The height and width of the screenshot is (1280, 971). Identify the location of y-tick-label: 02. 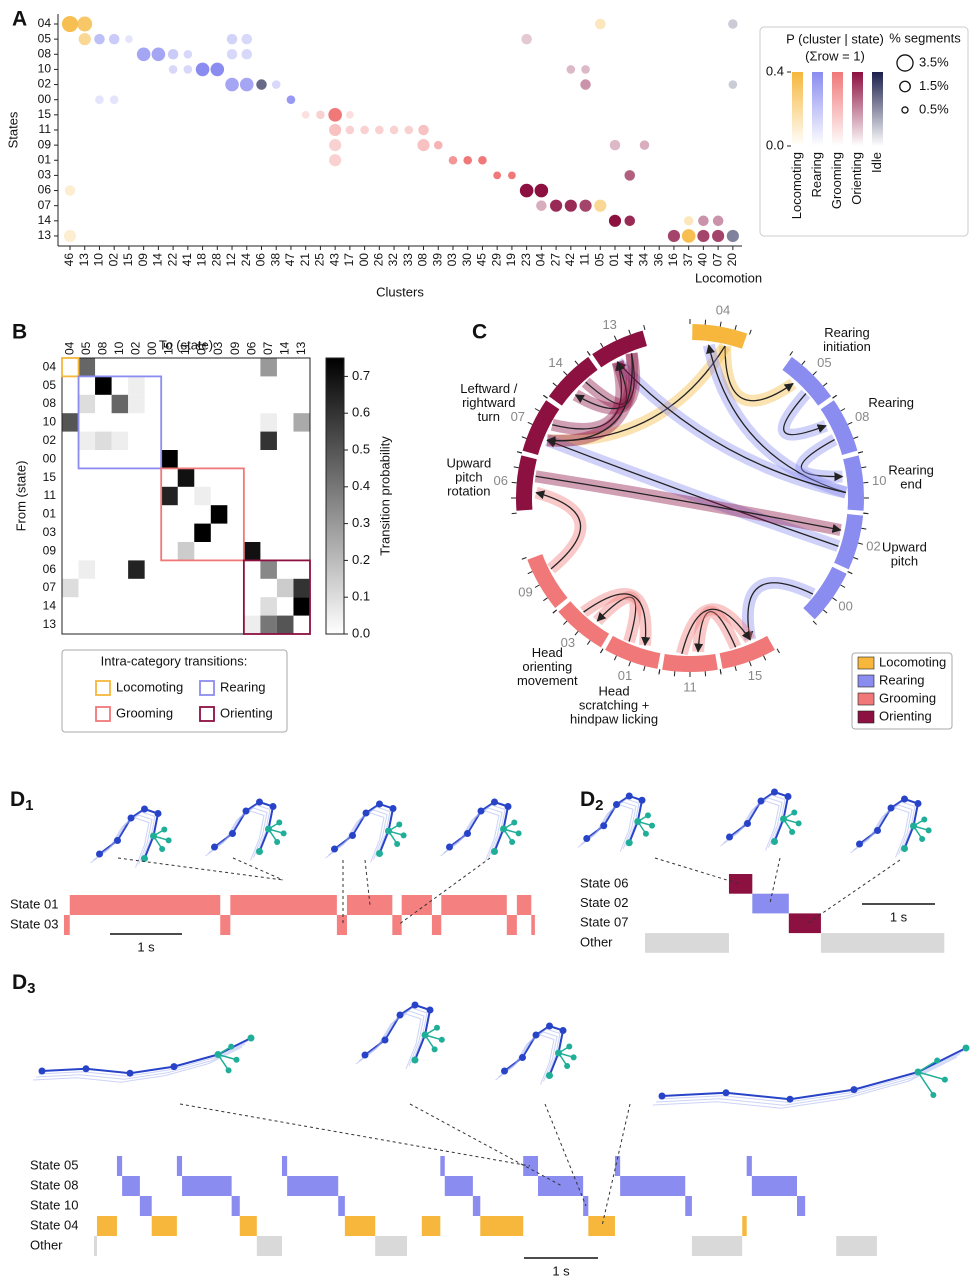
(50, 440).